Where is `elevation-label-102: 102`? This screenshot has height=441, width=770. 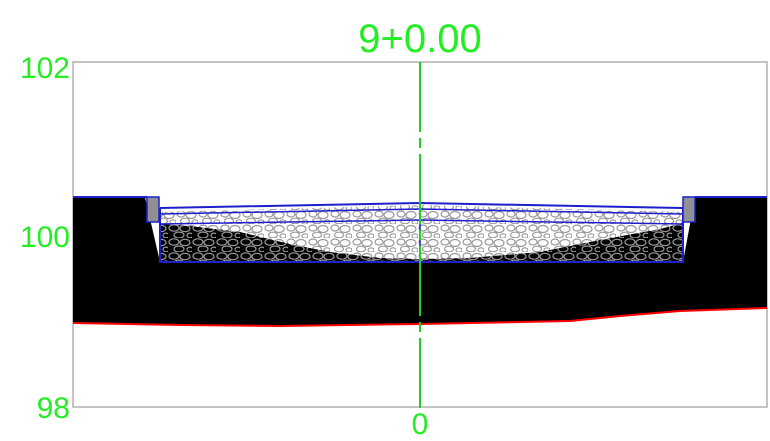 elevation-label-102: 102 is located at coordinates (45, 68).